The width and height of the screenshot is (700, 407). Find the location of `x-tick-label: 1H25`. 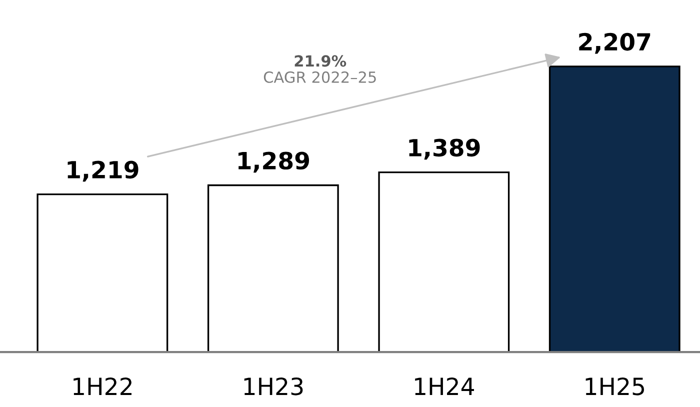

x-tick-label: 1H25 is located at coordinates (615, 386).